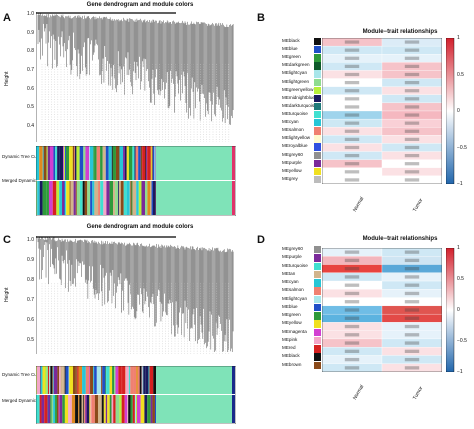  I want to click on module-row-label: MElightgreen, so click(296, 81).